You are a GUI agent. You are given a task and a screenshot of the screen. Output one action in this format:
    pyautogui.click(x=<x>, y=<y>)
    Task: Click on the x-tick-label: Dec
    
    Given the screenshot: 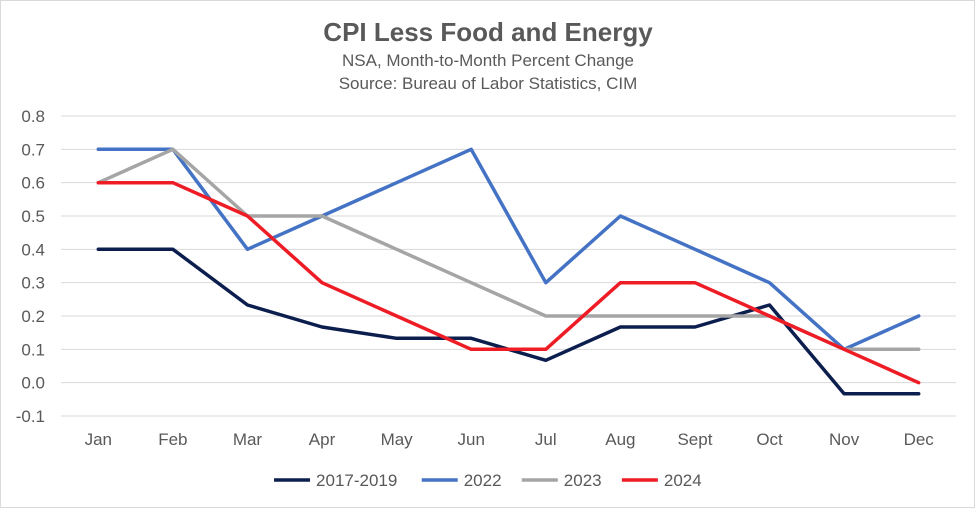 What is the action you would take?
    pyautogui.click(x=919, y=439)
    